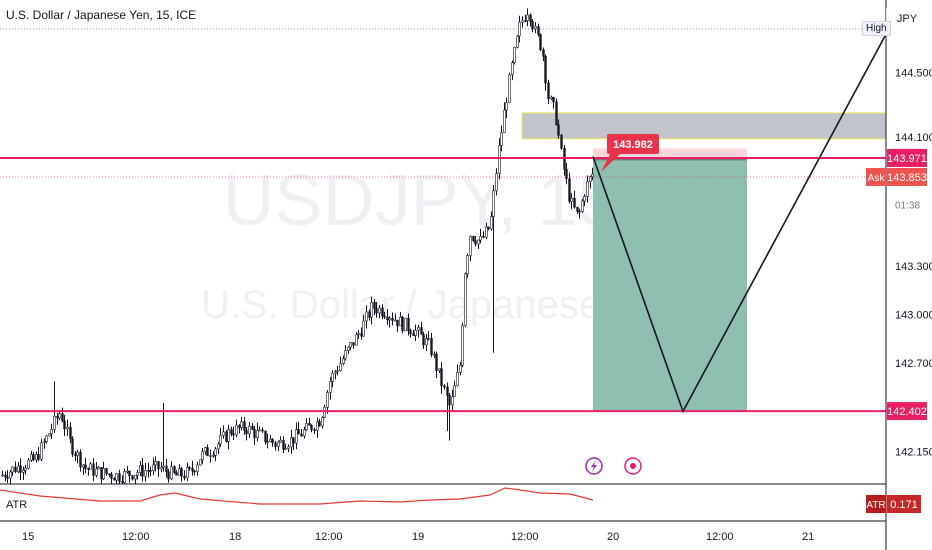  What do you see at coordinates (16, 505) in the screenshot?
I see `atr-title: ATR` at bounding box center [16, 505].